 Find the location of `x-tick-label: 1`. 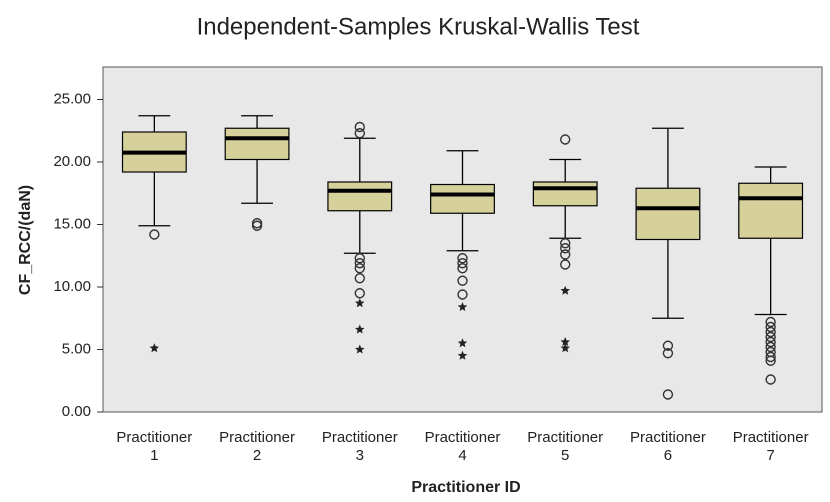

x-tick-label: 1 is located at coordinates (154, 455).